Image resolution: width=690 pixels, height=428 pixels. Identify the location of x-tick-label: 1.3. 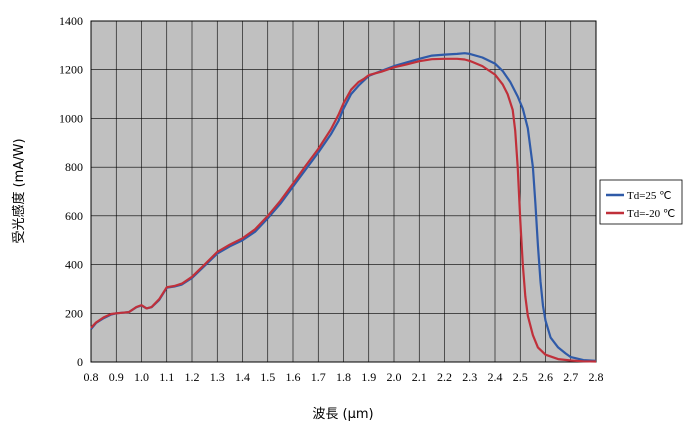
(217, 377).